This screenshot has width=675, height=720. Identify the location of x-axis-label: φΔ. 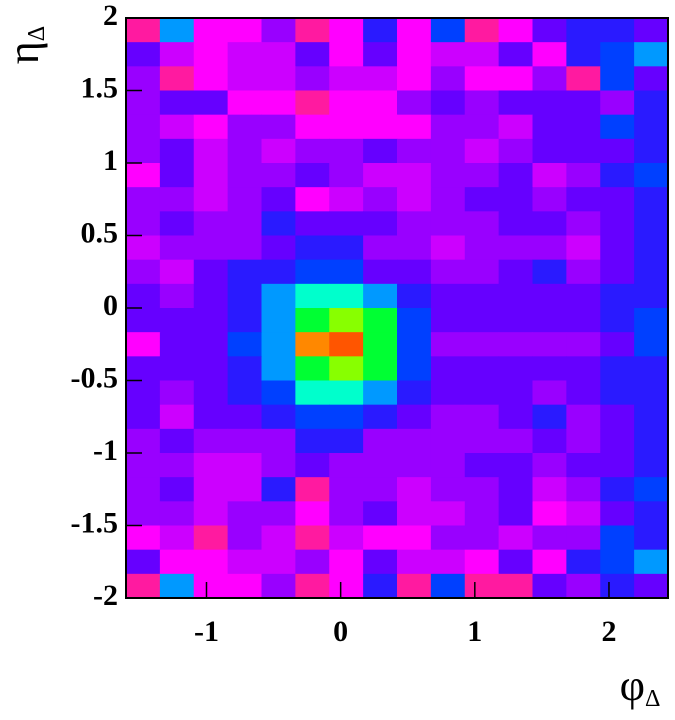
(640, 686).